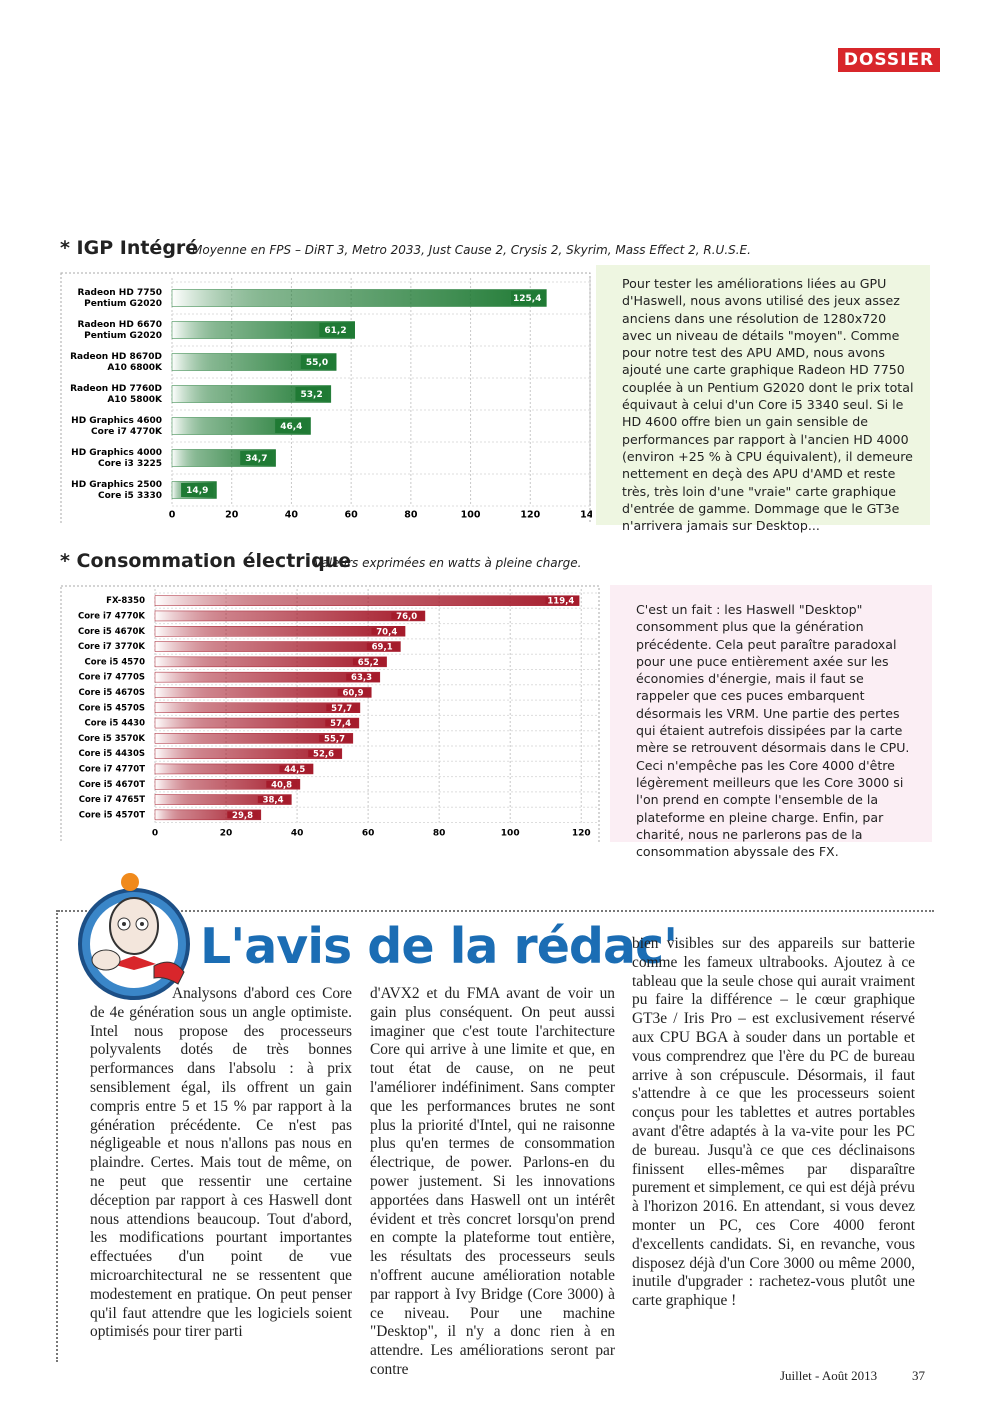  Describe the element at coordinates (125, 601) in the screenshot. I see `y-tick-label: FX-8350` at that location.